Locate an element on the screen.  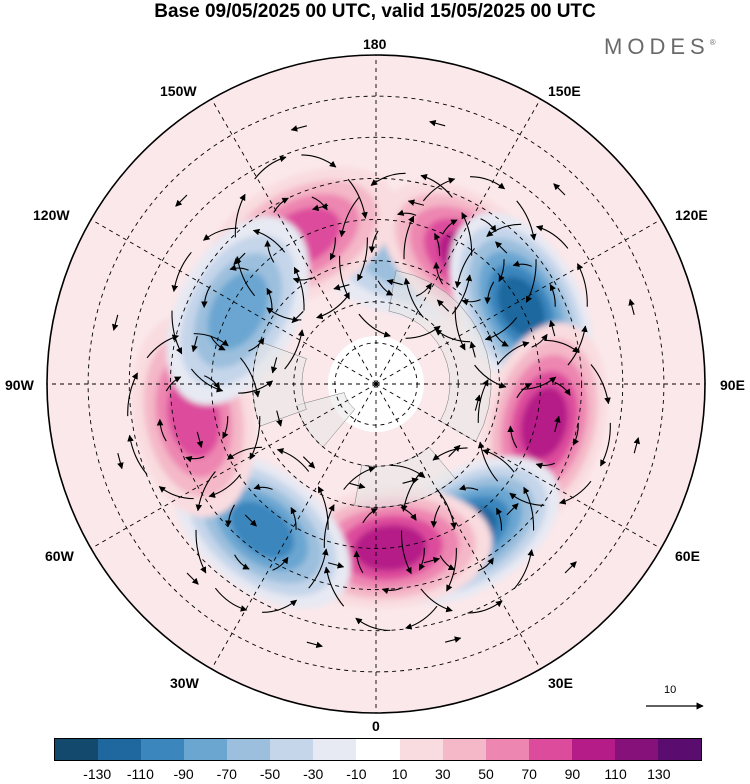
lon-label-150e: 150E is located at coordinates (564, 91).